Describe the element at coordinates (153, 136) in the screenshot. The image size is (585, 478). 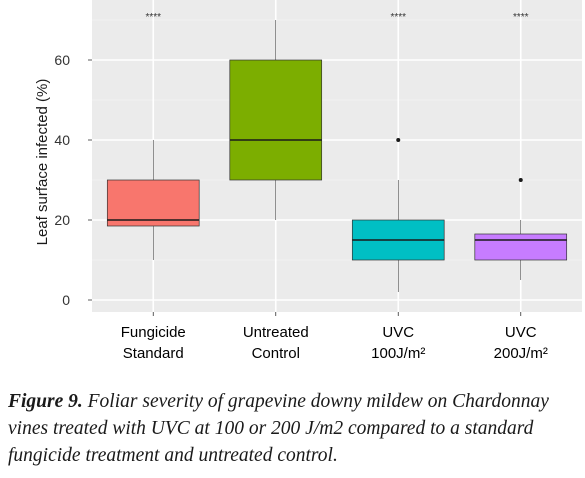
I see `box-1: ****` at that location.